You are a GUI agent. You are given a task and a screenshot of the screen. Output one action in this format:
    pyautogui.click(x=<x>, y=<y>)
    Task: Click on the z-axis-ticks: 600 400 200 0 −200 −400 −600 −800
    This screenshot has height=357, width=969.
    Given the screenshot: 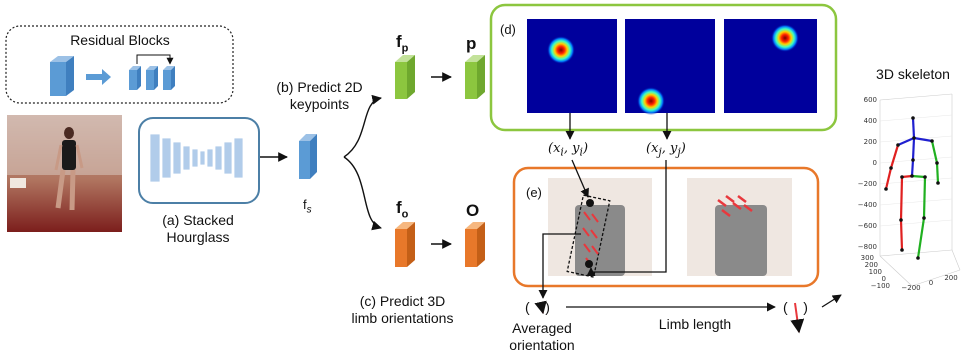 What is the action you would take?
    pyautogui.click(x=867, y=173)
    